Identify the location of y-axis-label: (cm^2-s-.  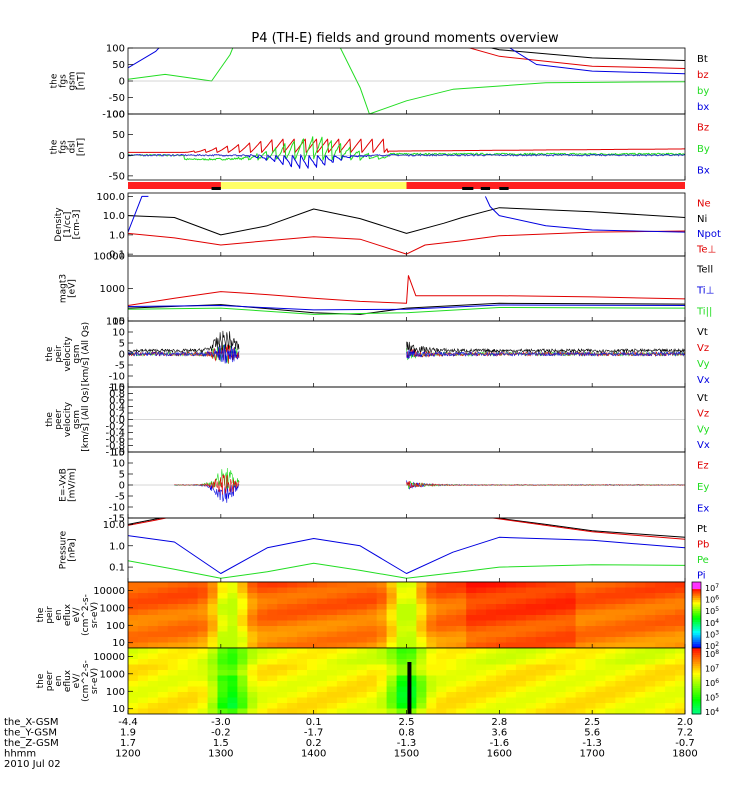
(86, 681).